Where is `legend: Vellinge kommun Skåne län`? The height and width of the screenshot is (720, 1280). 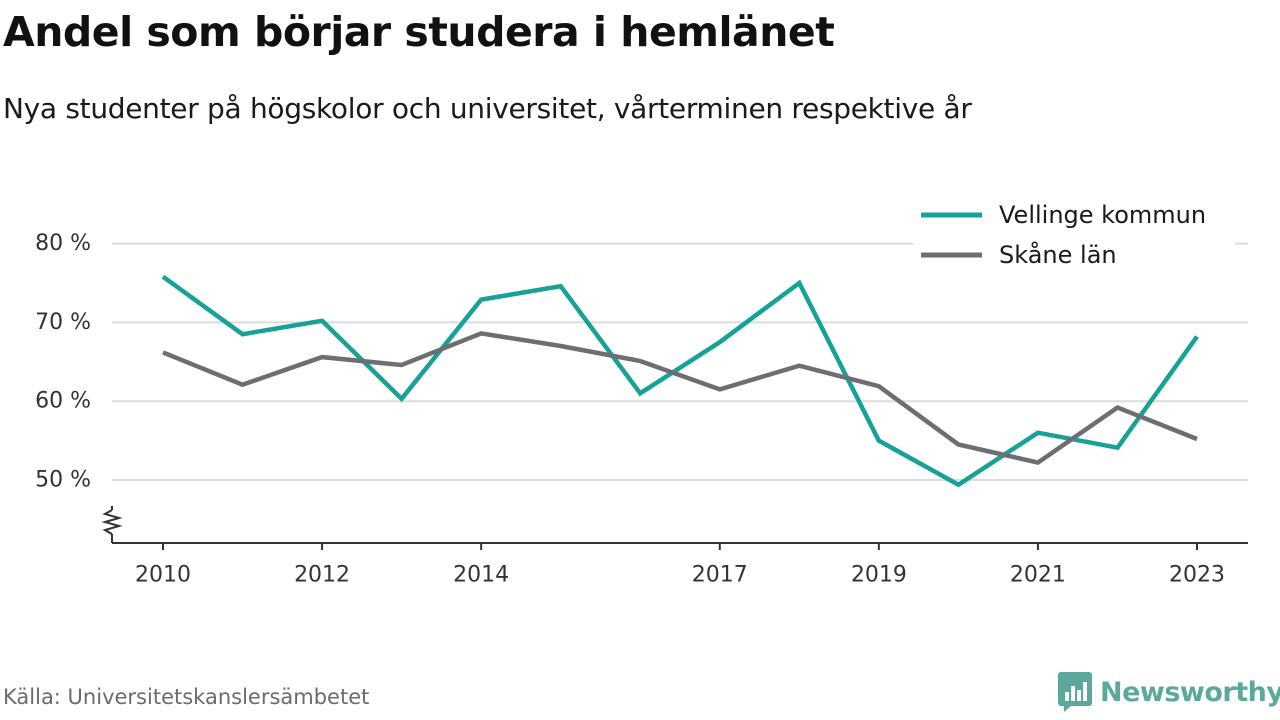
legend: Vellinge kommun Skåne län is located at coordinates (1074, 236).